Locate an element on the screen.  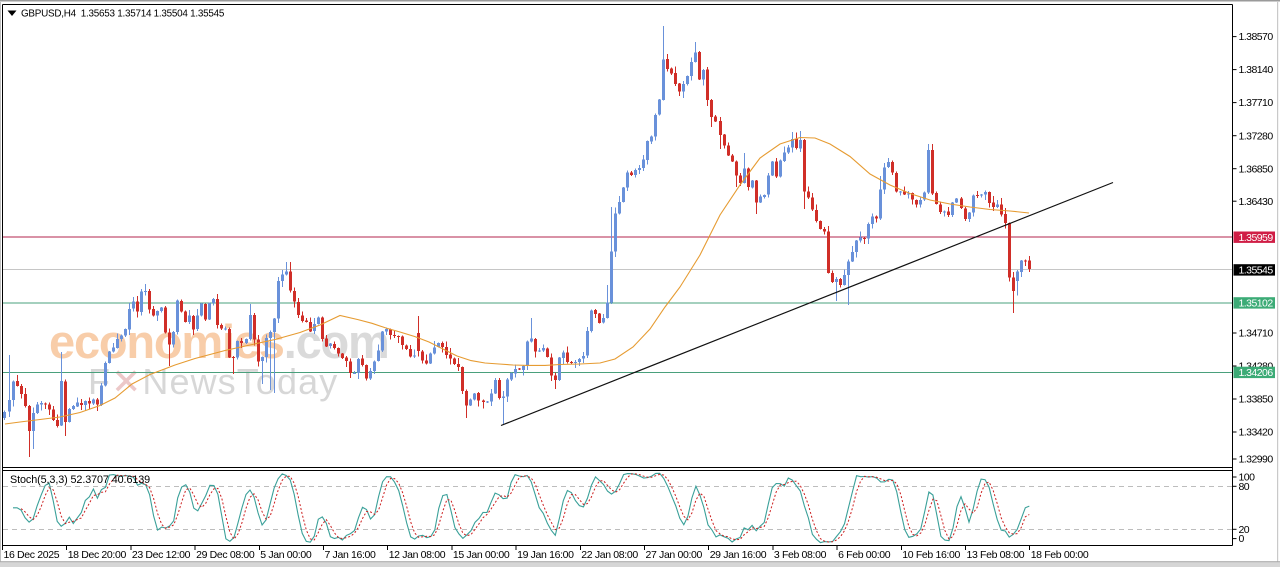
svg-text: 1.38140 is located at coordinates (1256, 70).